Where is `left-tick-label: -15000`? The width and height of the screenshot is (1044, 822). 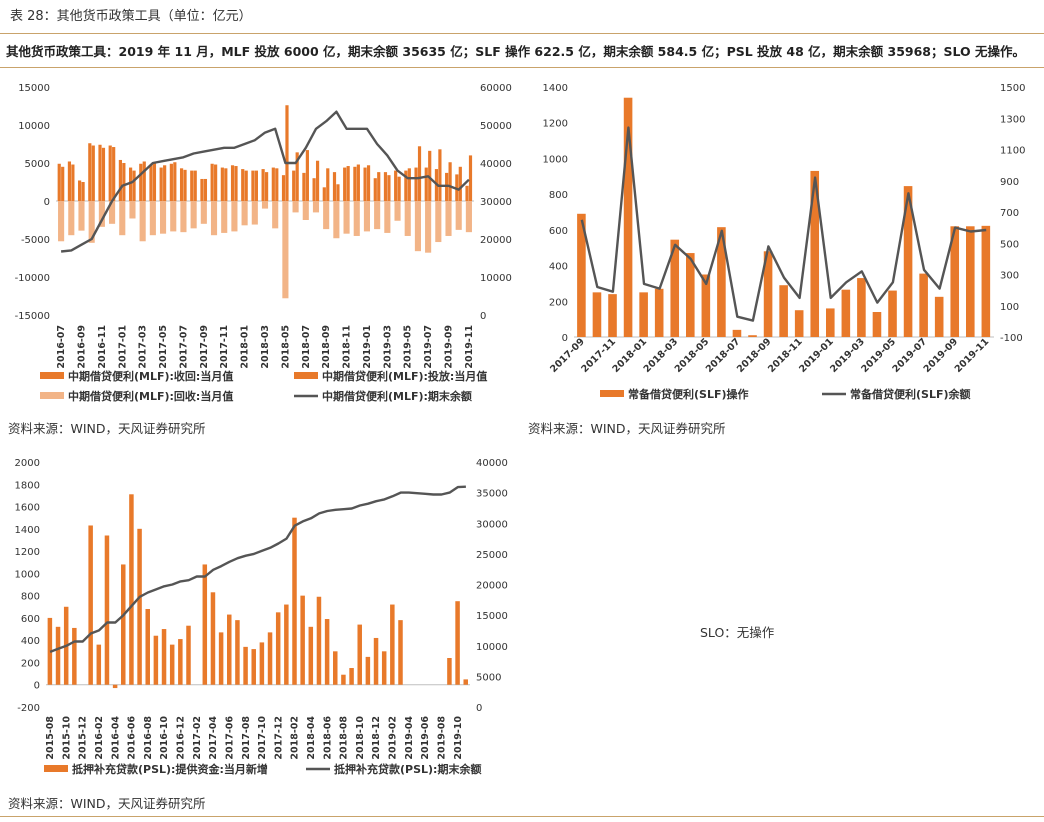 left-tick-label: -15000 is located at coordinates (32, 316).